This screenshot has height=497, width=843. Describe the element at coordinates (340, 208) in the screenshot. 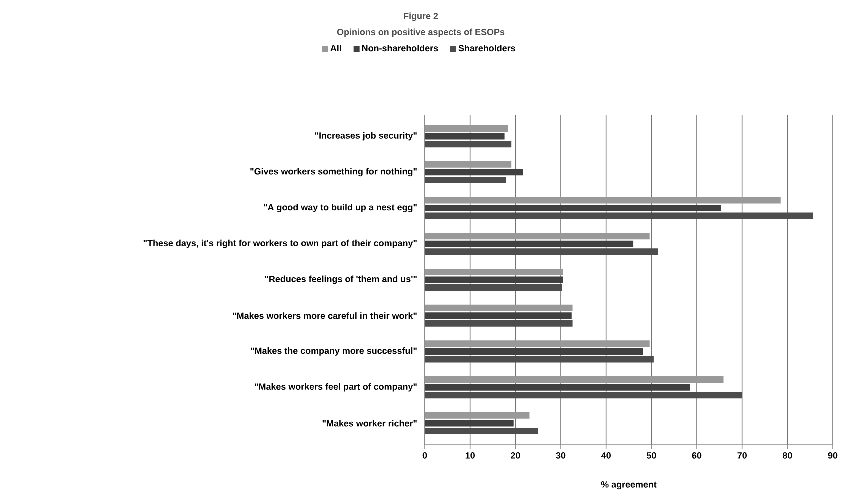

I see `y-tick-label: "A good way to build up a nest egg"` at that location.